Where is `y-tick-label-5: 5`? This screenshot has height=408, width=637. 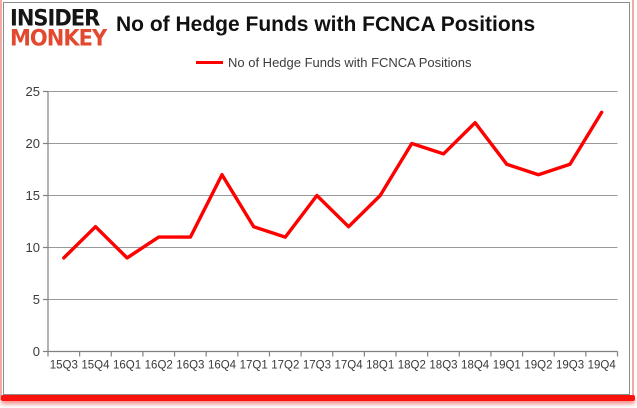 y-tick-label-5: 5 is located at coordinates (36, 299).